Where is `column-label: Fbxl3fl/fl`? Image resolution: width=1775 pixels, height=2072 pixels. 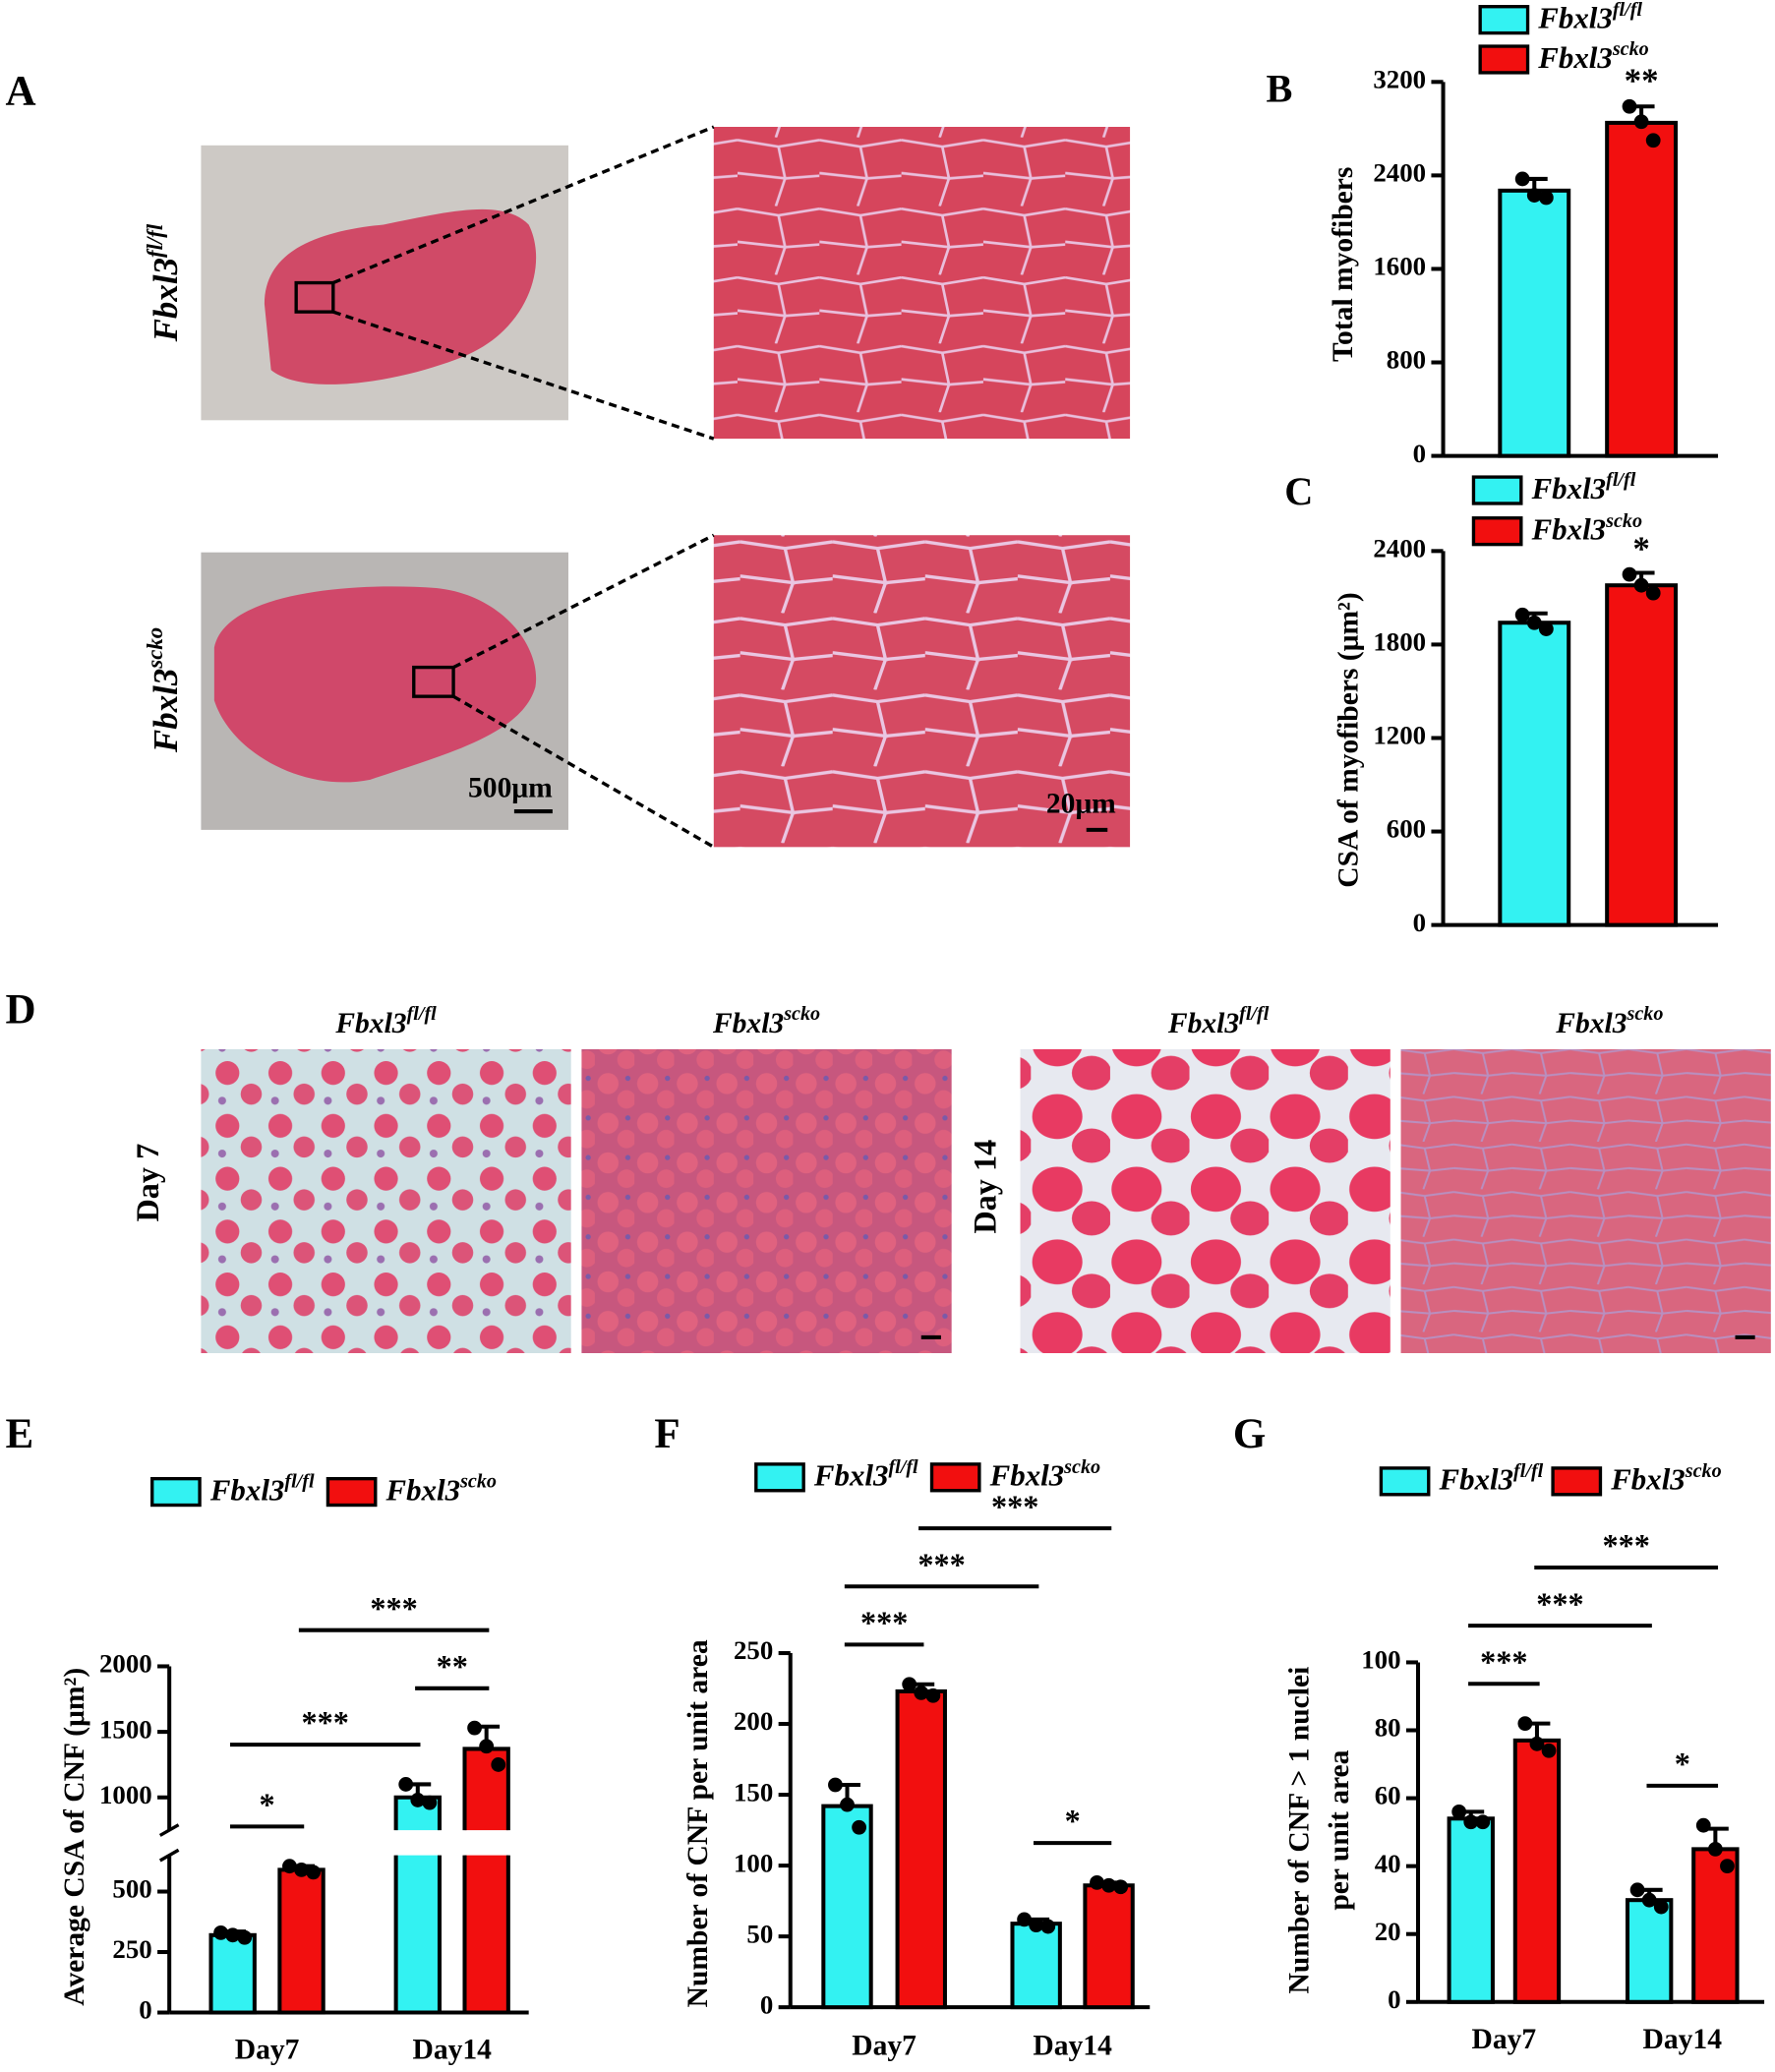
column-label: Fbxl3fl/fl is located at coordinates (385, 1021).